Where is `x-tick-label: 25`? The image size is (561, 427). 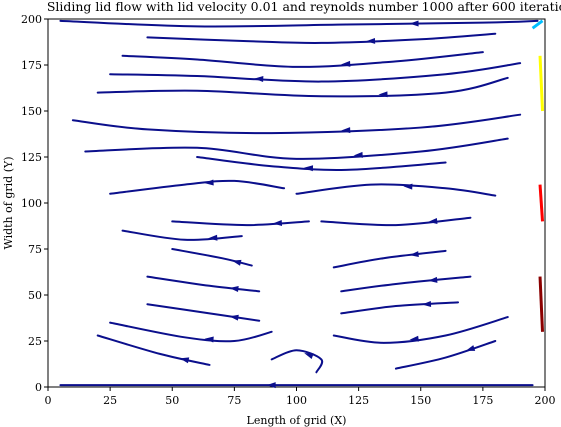 x-tick-label: 25 is located at coordinates (110, 400).